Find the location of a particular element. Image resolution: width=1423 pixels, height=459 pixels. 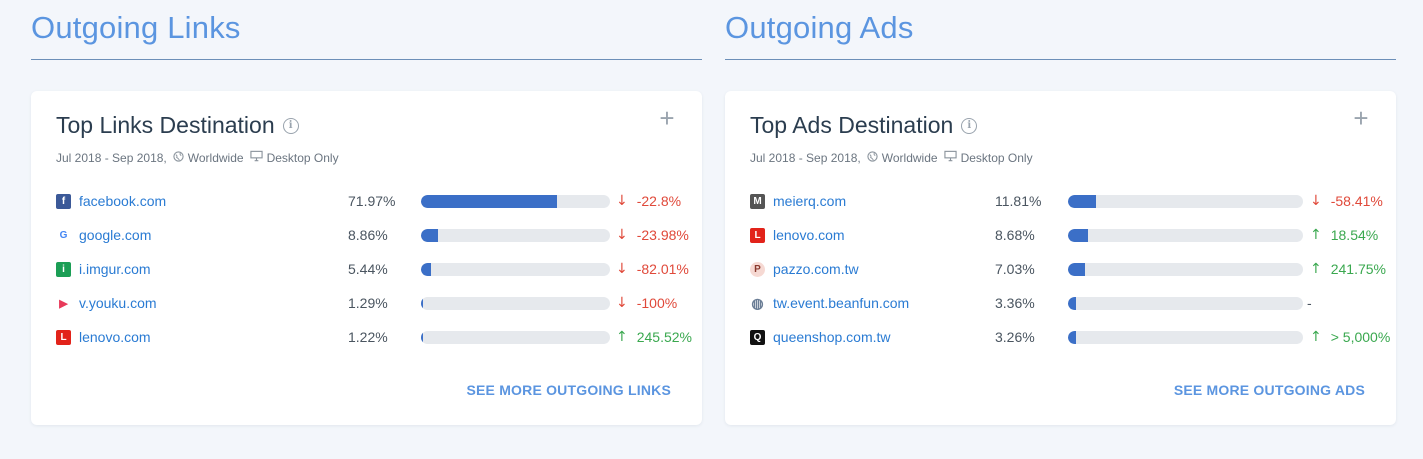

traffic-share: 1.22% is located at coordinates (368, 337).